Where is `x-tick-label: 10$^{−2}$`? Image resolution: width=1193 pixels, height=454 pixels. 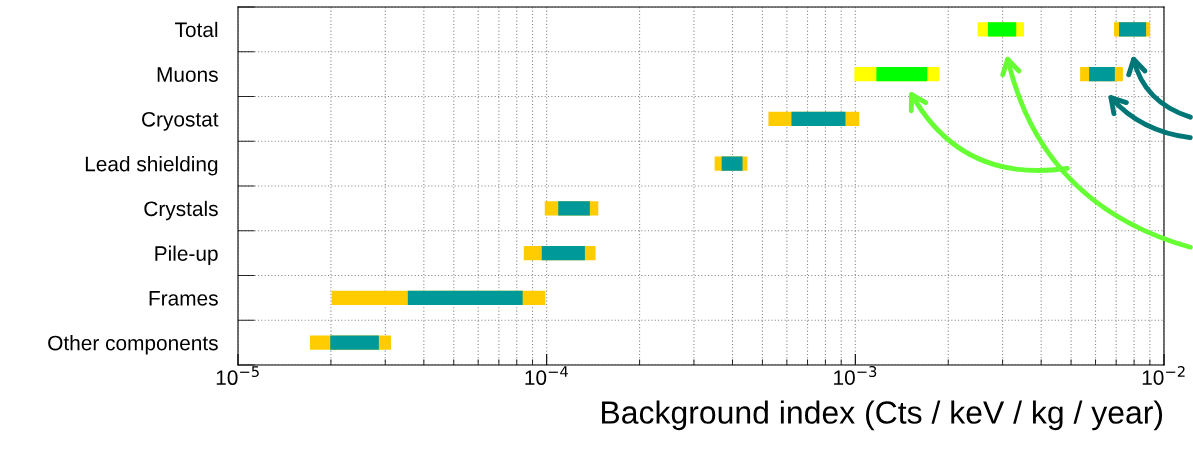 x-tick-label: 10$^{−2}$ is located at coordinates (1163, 375).